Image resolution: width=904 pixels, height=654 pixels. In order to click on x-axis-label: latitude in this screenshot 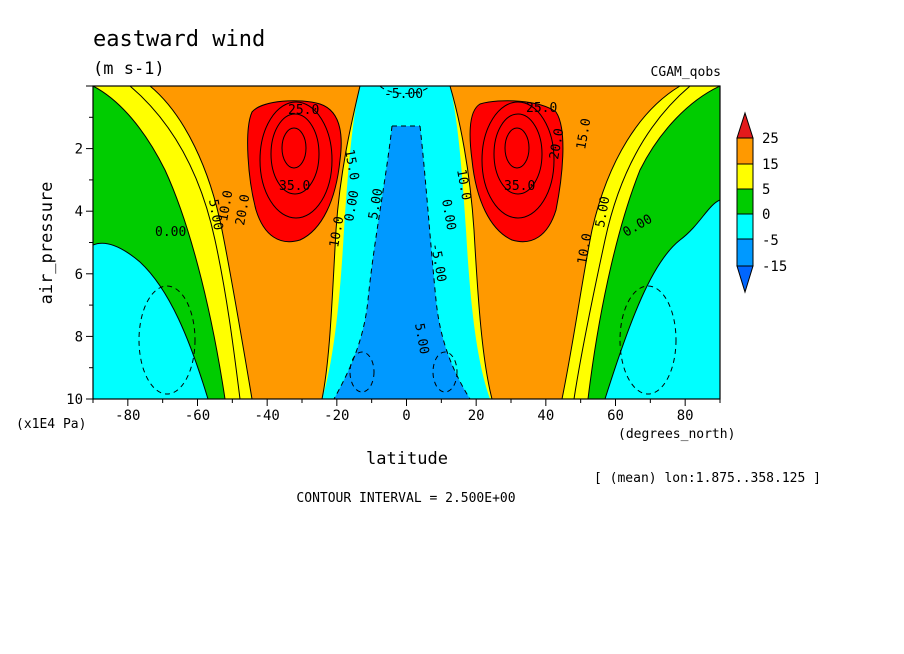, I will do `click(407, 459)`.